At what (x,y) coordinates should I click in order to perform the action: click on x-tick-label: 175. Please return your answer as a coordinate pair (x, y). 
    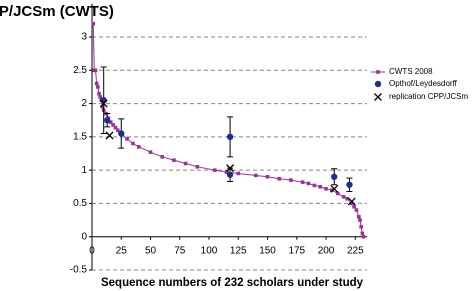
    Looking at the image, I should click on (296, 250).